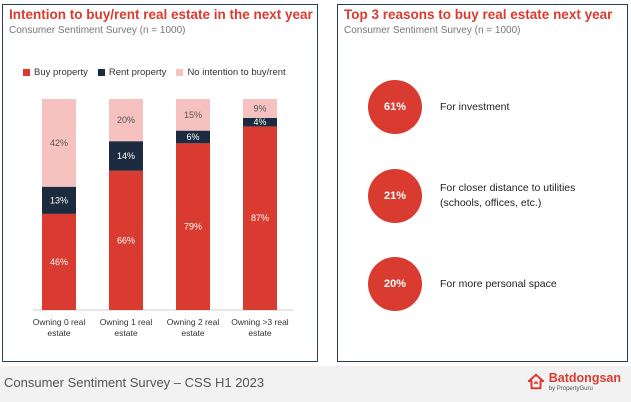 This screenshot has width=631, height=402. I want to click on reason-percentage-badge: 20%, so click(395, 284).